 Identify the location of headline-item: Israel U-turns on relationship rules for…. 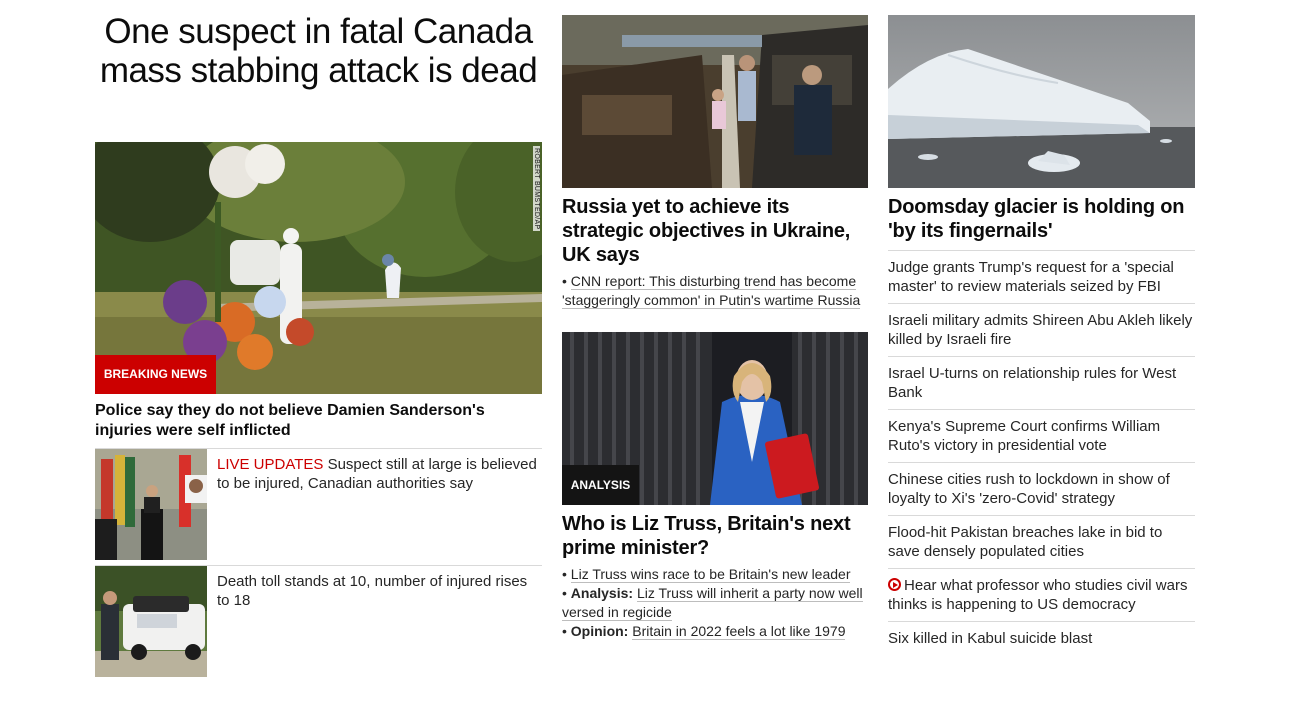
(1041, 382).